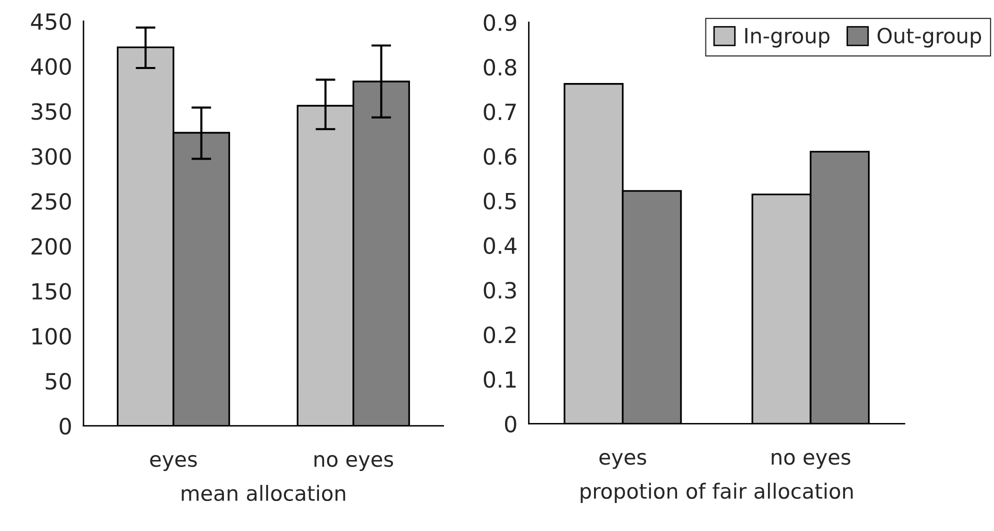 This screenshot has width=994, height=531. Describe the element at coordinates (51, 291) in the screenshot. I see `y-tick-label: 150` at that location.